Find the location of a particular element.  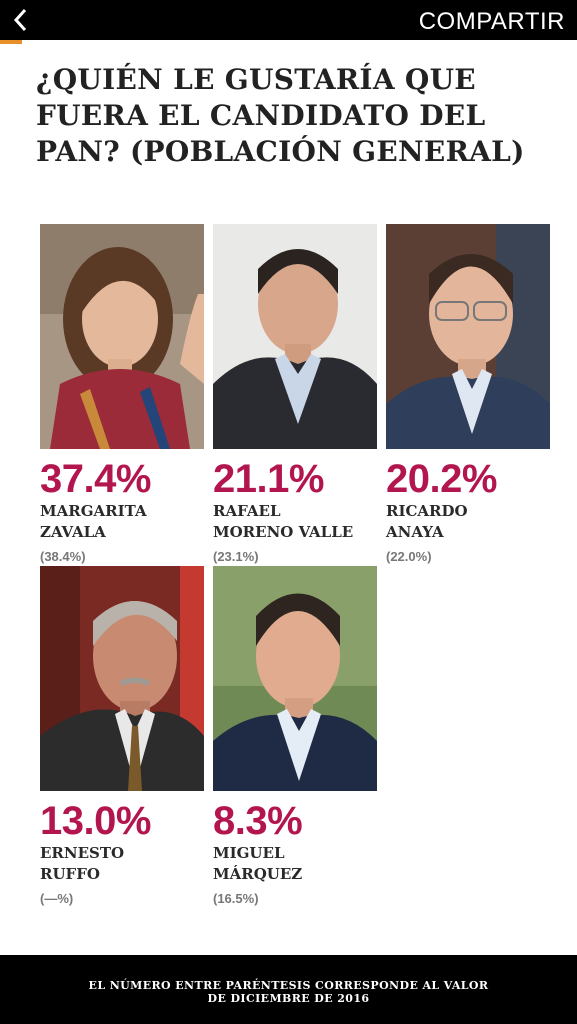

candidate-name: ERNESTO RUFFO is located at coordinates (82, 863).